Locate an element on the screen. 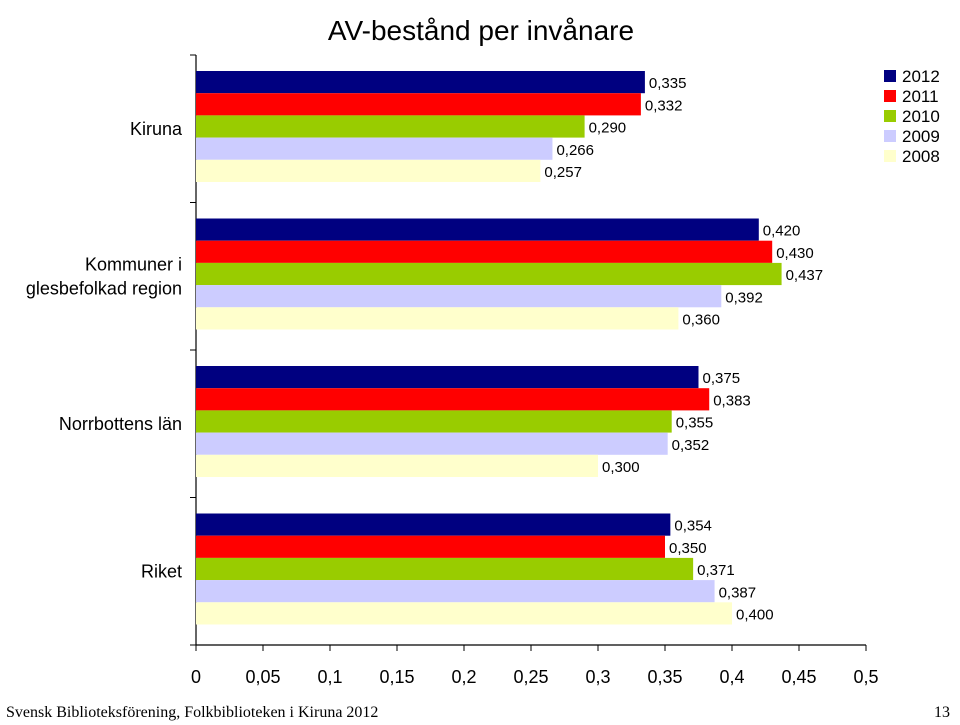 Image resolution: width=960 pixels, height=725 pixels. category-label: Riket is located at coordinates (161, 571).